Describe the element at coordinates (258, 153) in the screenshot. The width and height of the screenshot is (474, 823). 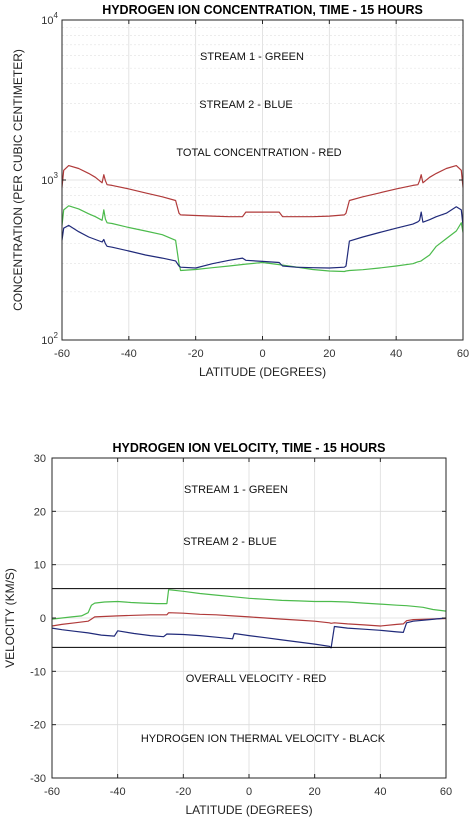
I see `legend-annotation: TOTAL CONCENTRATION - RED` at that location.